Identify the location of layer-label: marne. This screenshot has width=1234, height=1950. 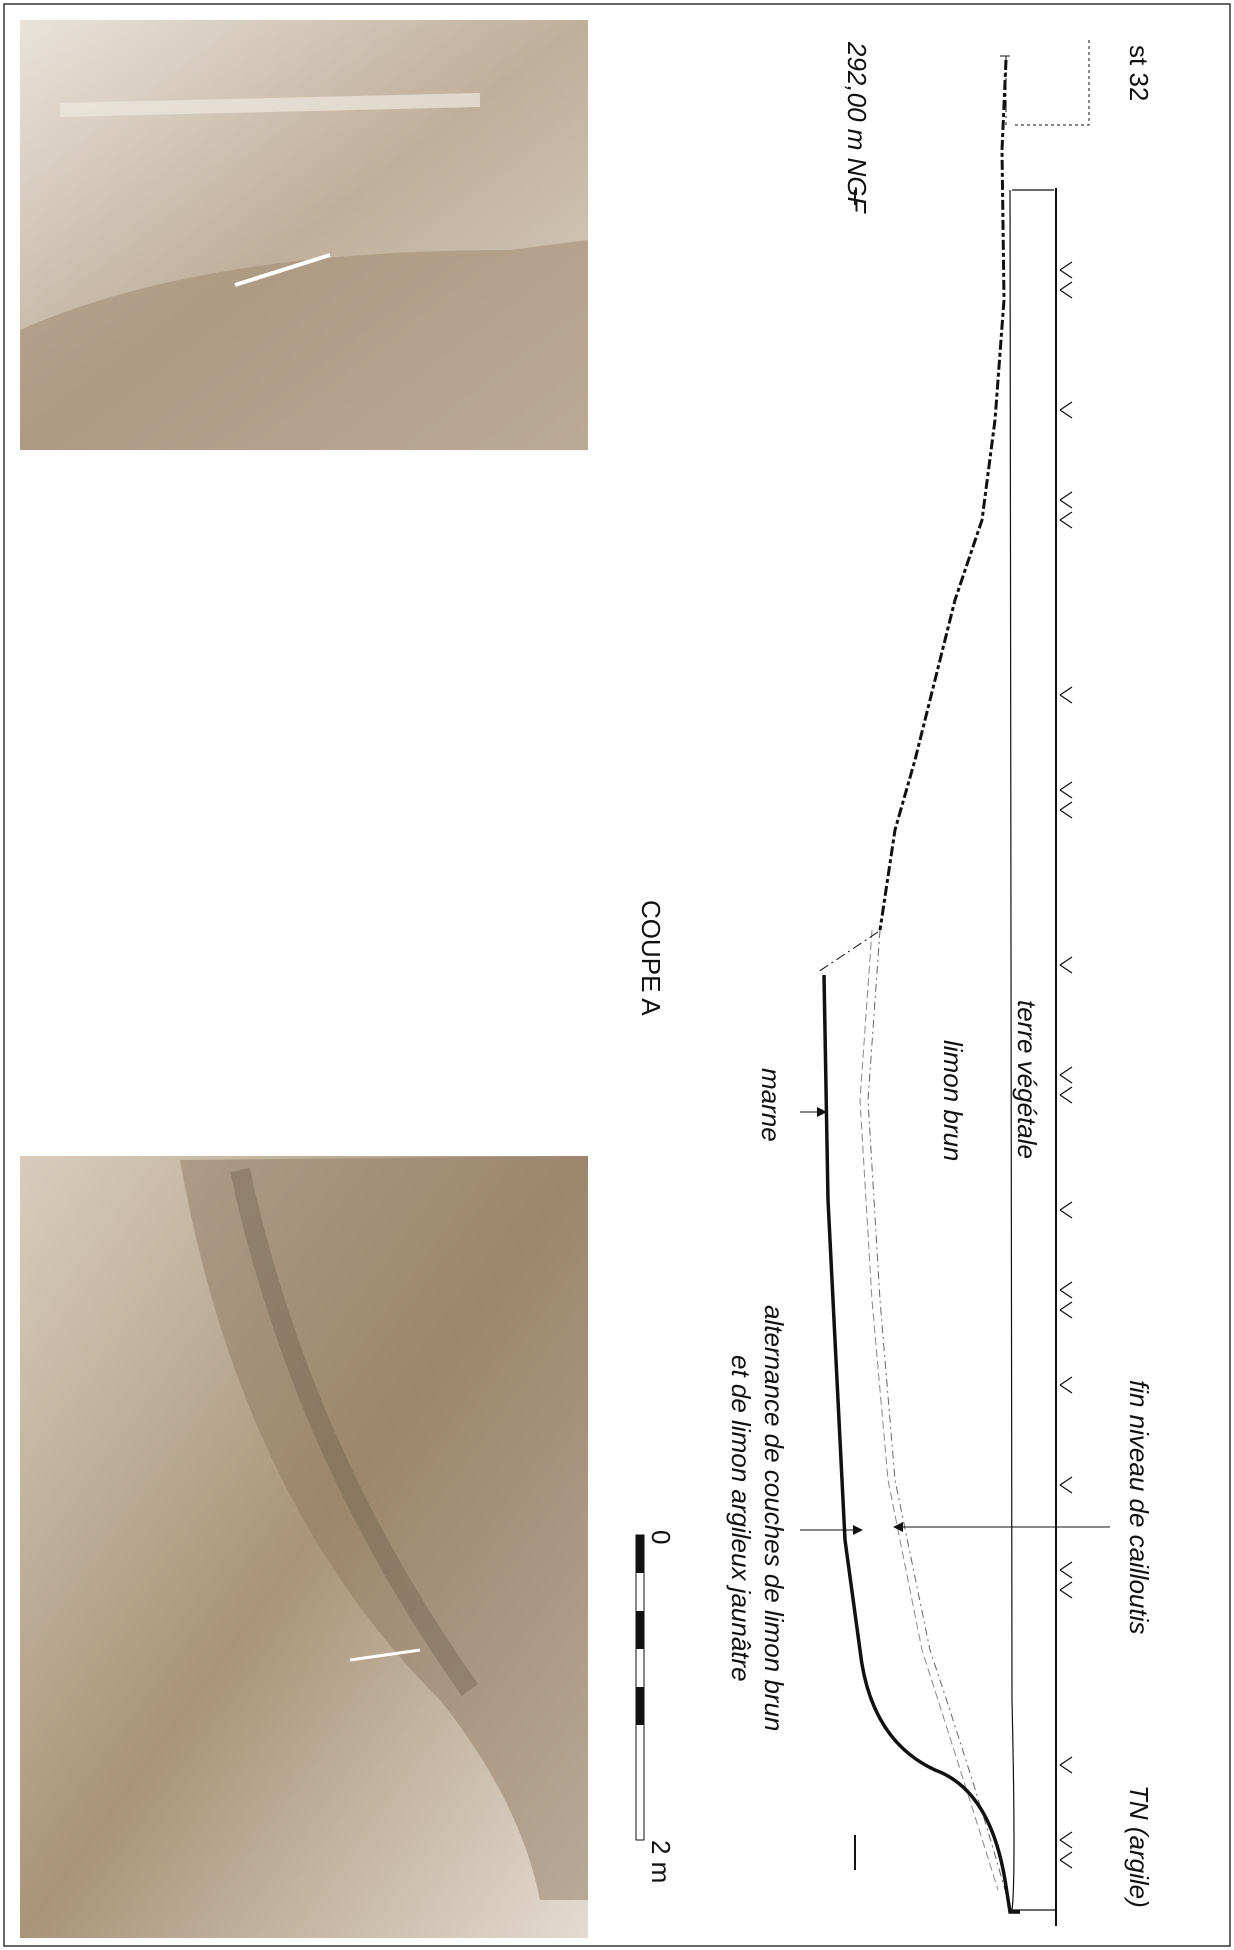
(771, 1105).